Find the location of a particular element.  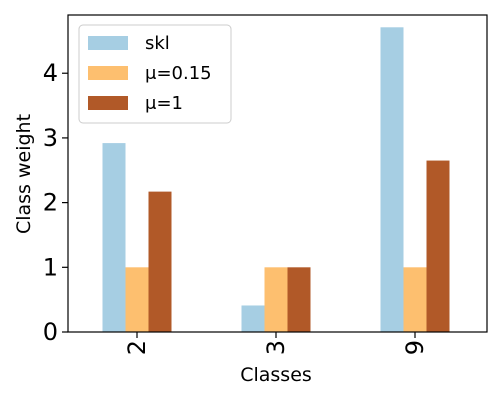

y-tick-label: 0 is located at coordinates (50, 332).